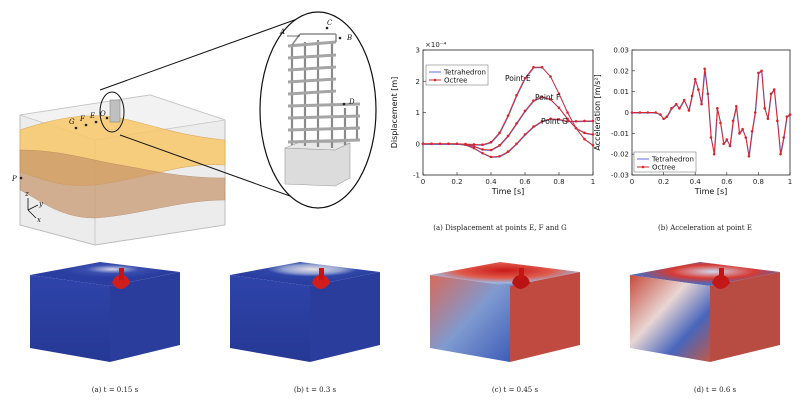  Describe the element at coordinates (715, 390) in the screenshot. I see `caption-snapshot-d: (d) t = 0.6 s` at that location.